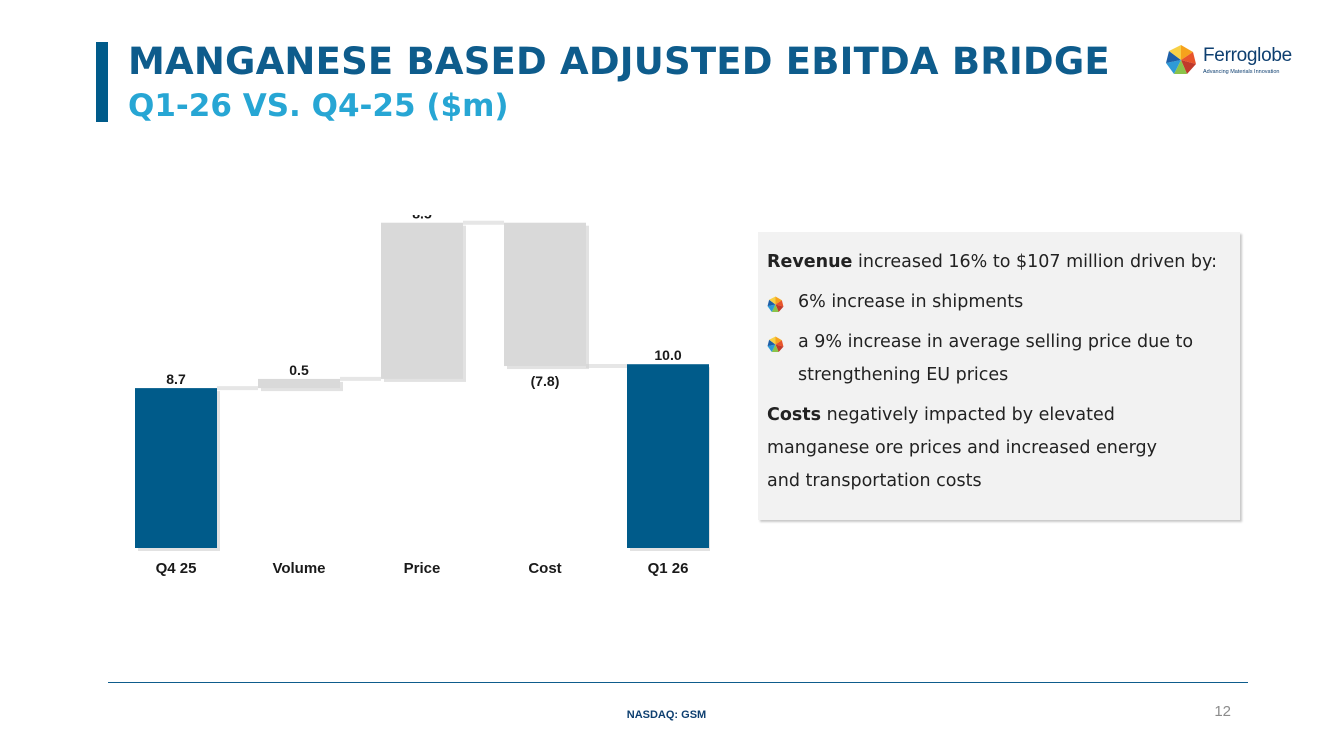 Image resolution: width=1333 pixels, height=749 pixels. Describe the element at coordinates (678, 682) in the screenshot. I see `footer-divider` at that location.